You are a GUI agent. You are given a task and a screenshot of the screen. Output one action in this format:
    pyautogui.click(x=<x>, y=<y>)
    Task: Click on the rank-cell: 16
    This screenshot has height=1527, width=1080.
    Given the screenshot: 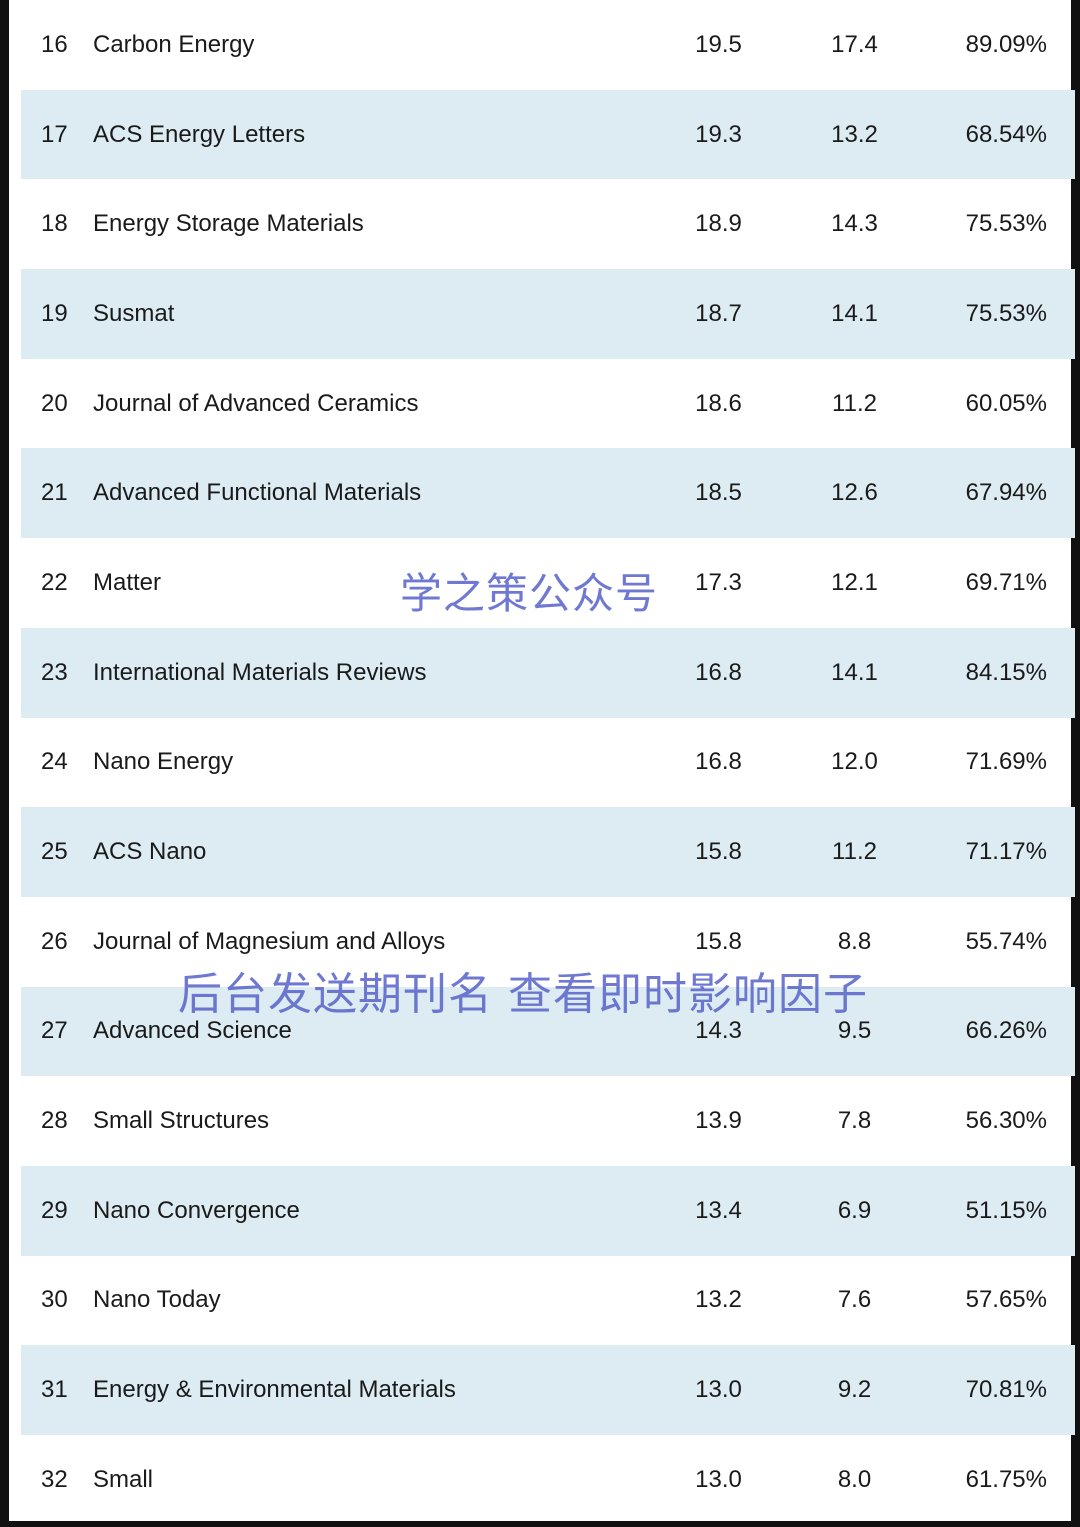 What is the action you would take?
    pyautogui.click(x=54, y=44)
    